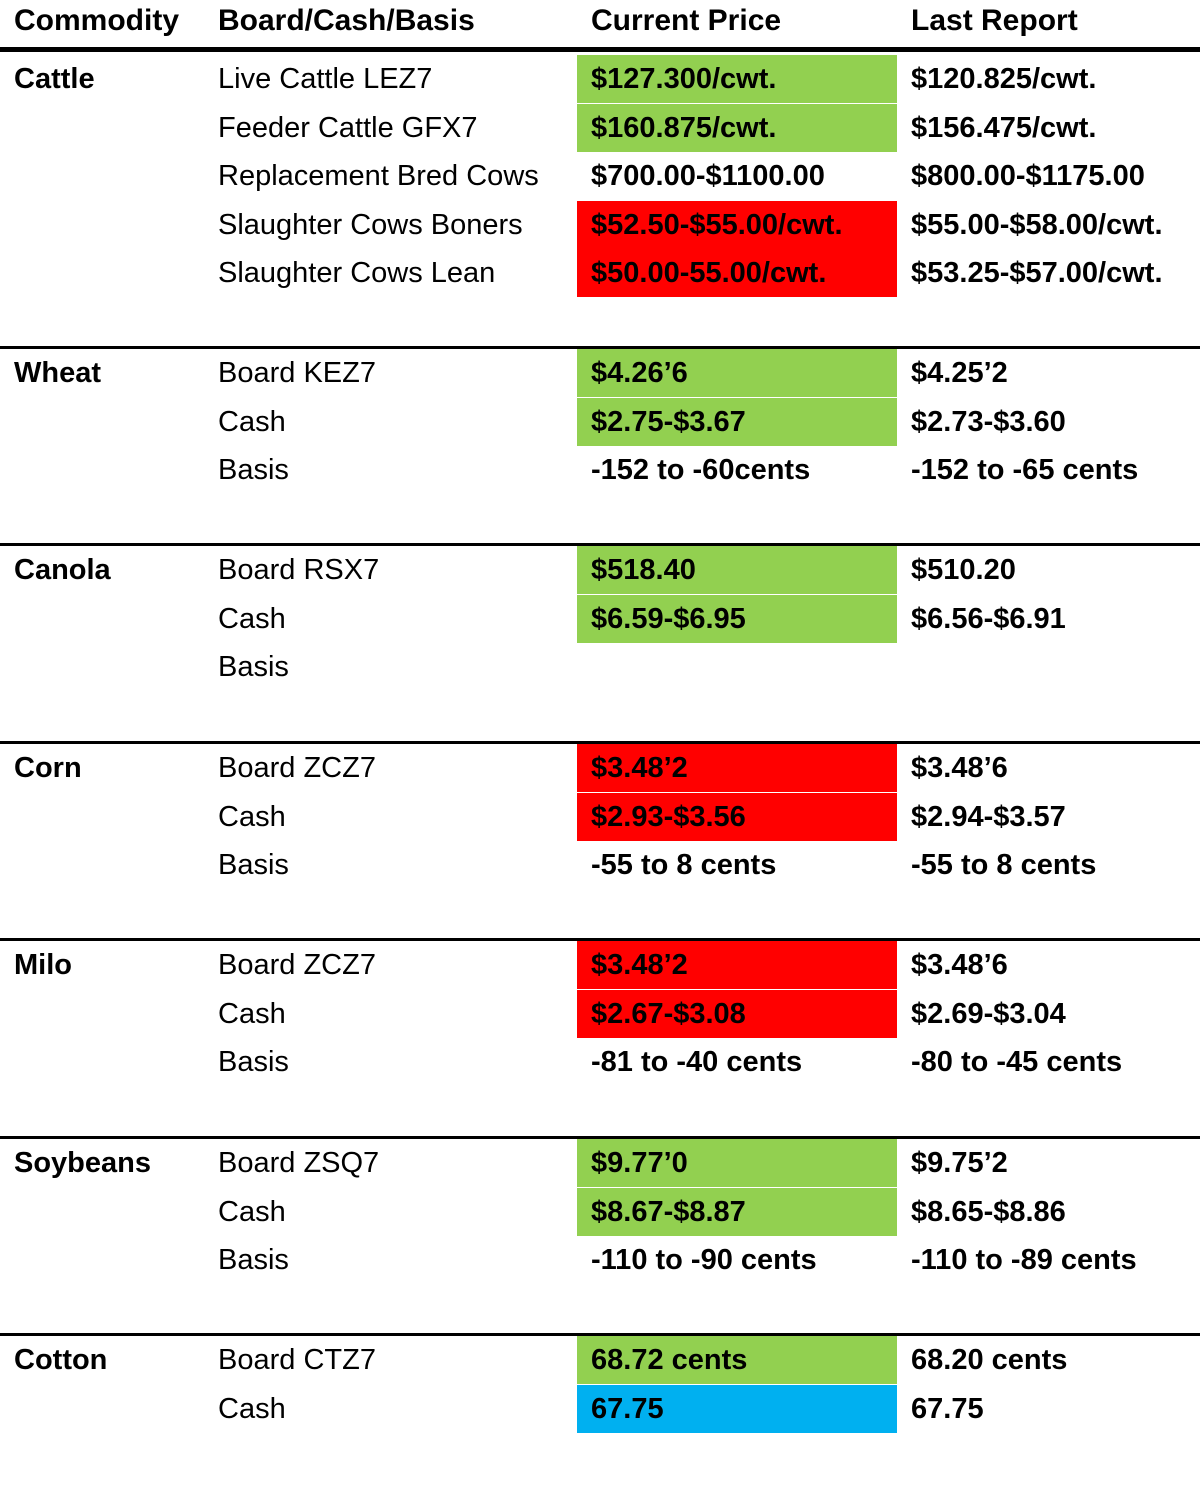  What do you see at coordinates (737, 816) in the screenshot?
I see `current-price-cell: $2.93-$3.56` at bounding box center [737, 816].